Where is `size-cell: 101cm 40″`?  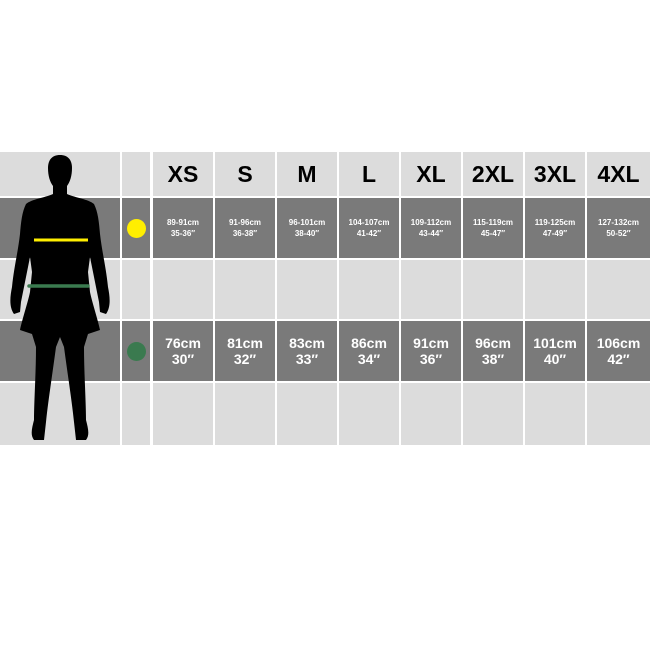
size-cell: 101cm 40″ is located at coordinates (555, 351).